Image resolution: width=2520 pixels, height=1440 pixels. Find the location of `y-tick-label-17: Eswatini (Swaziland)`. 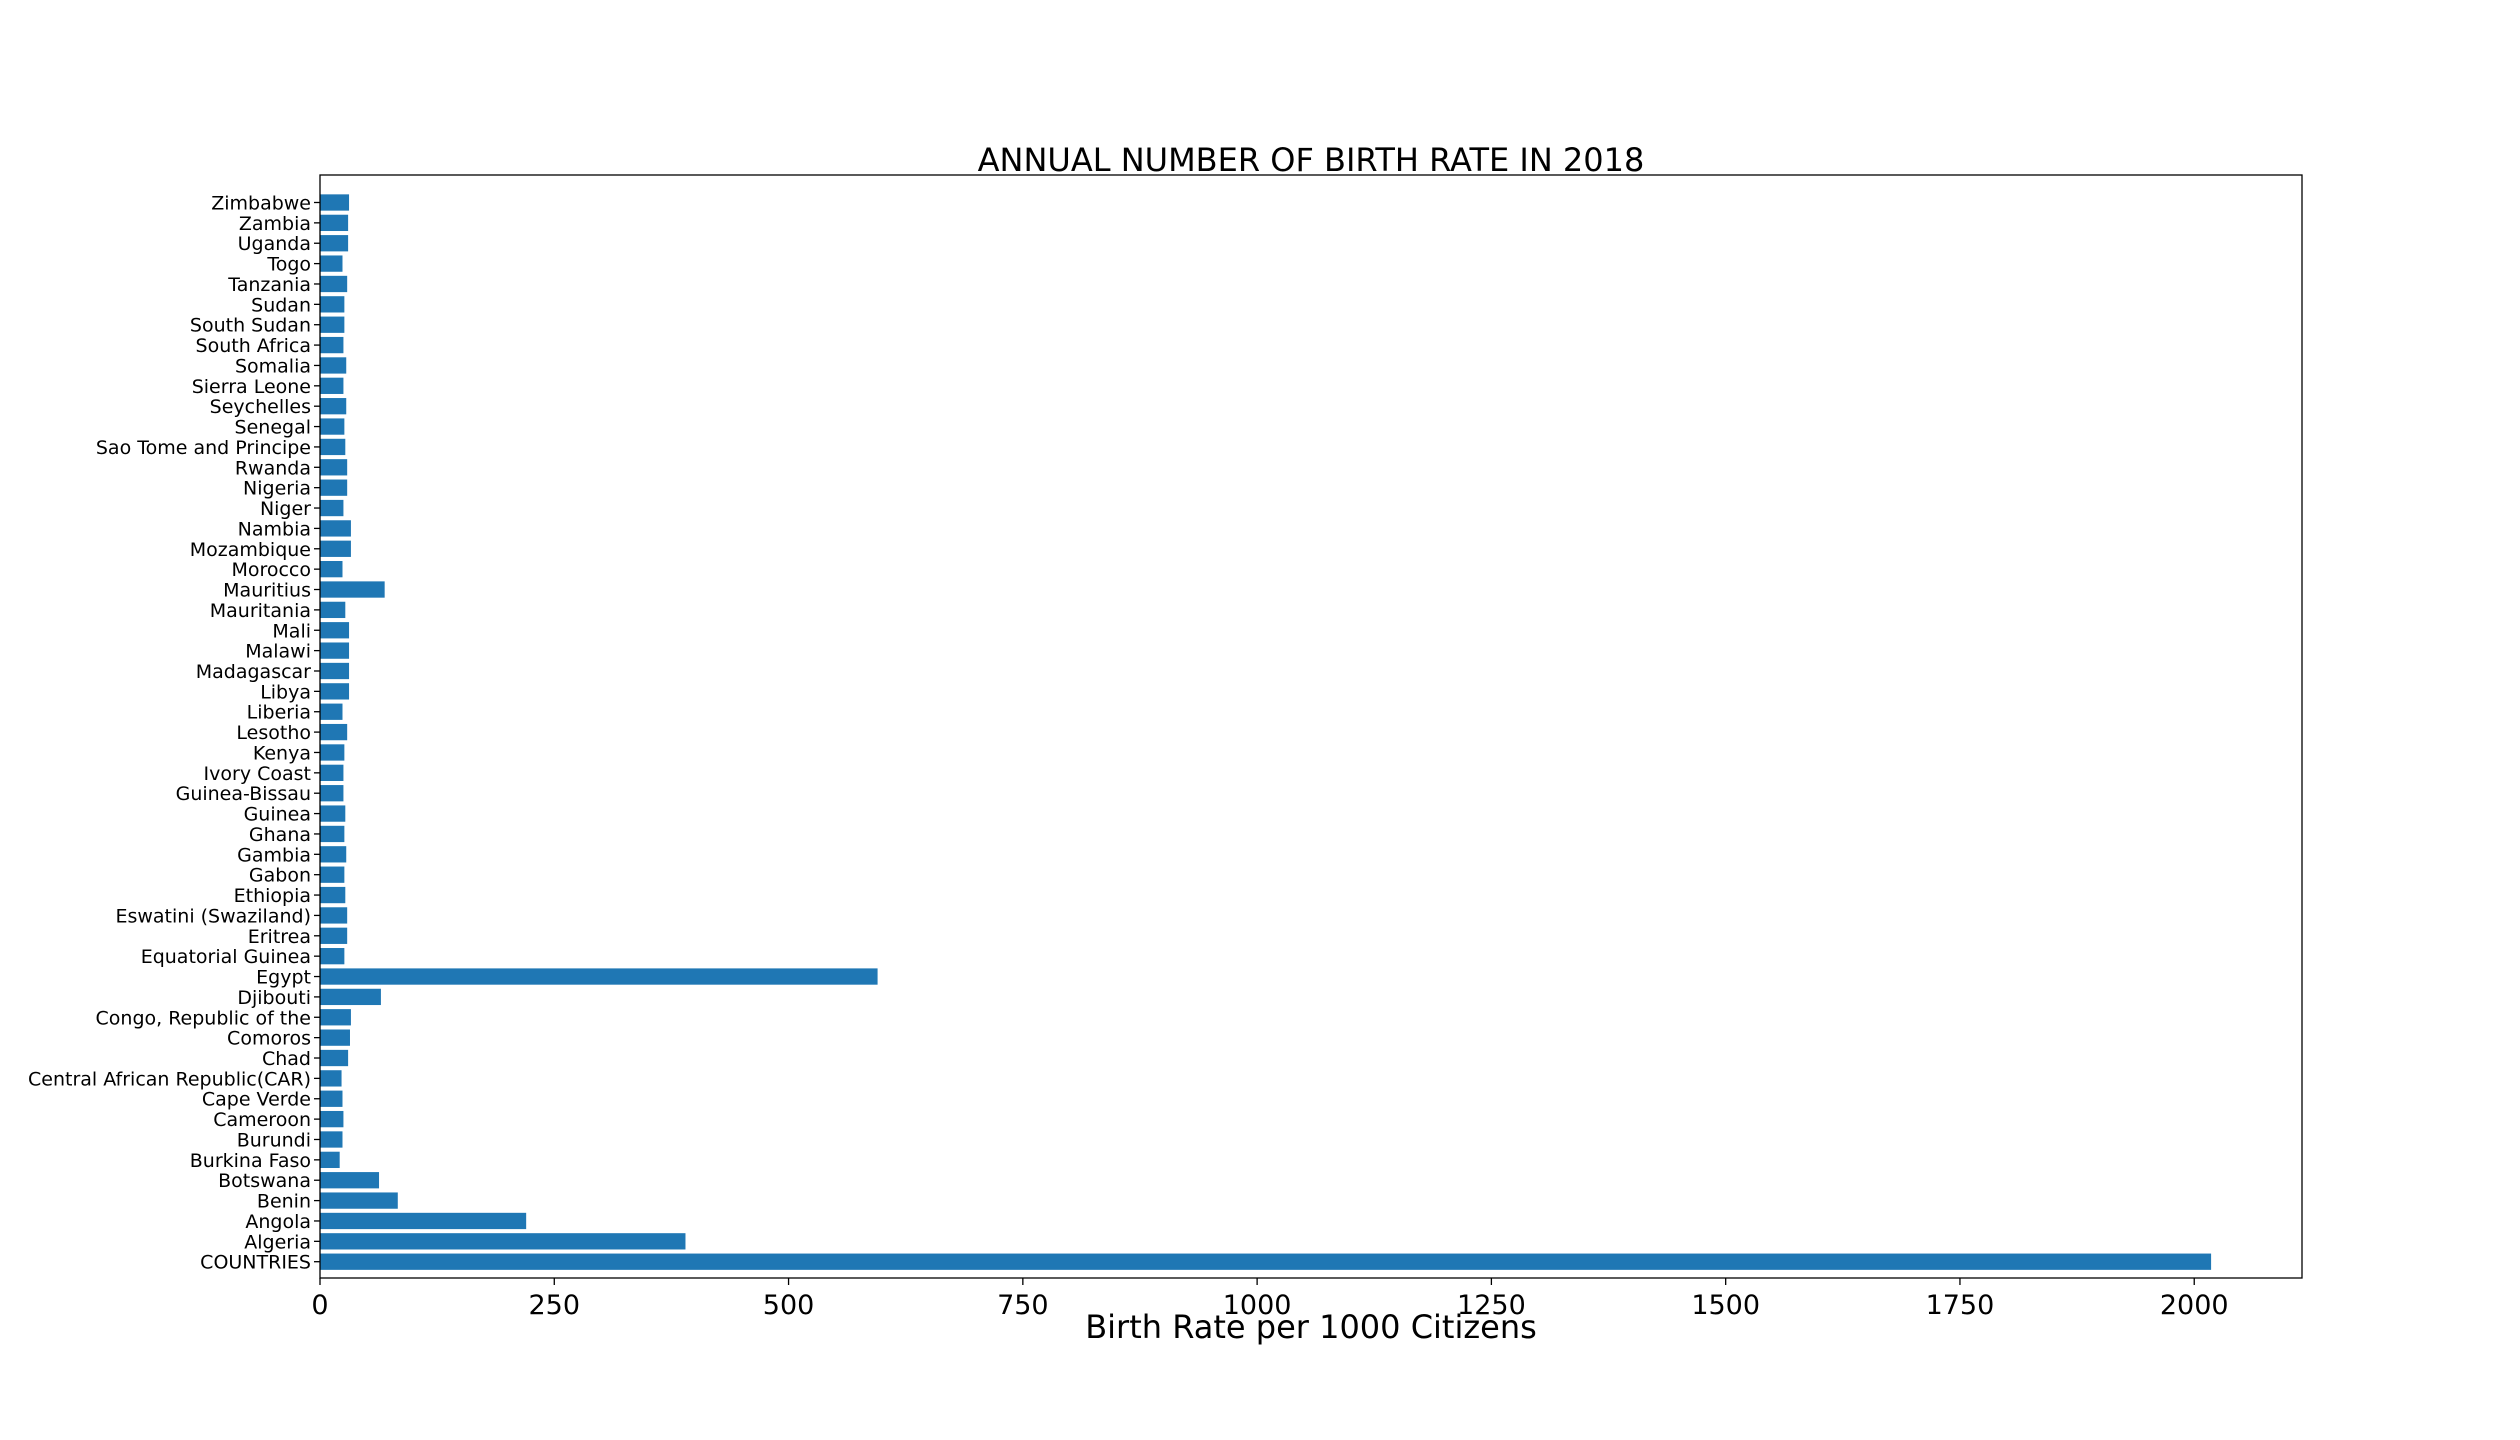

y-tick-label-17: Eswatini (Swaziland) is located at coordinates (213, 916).